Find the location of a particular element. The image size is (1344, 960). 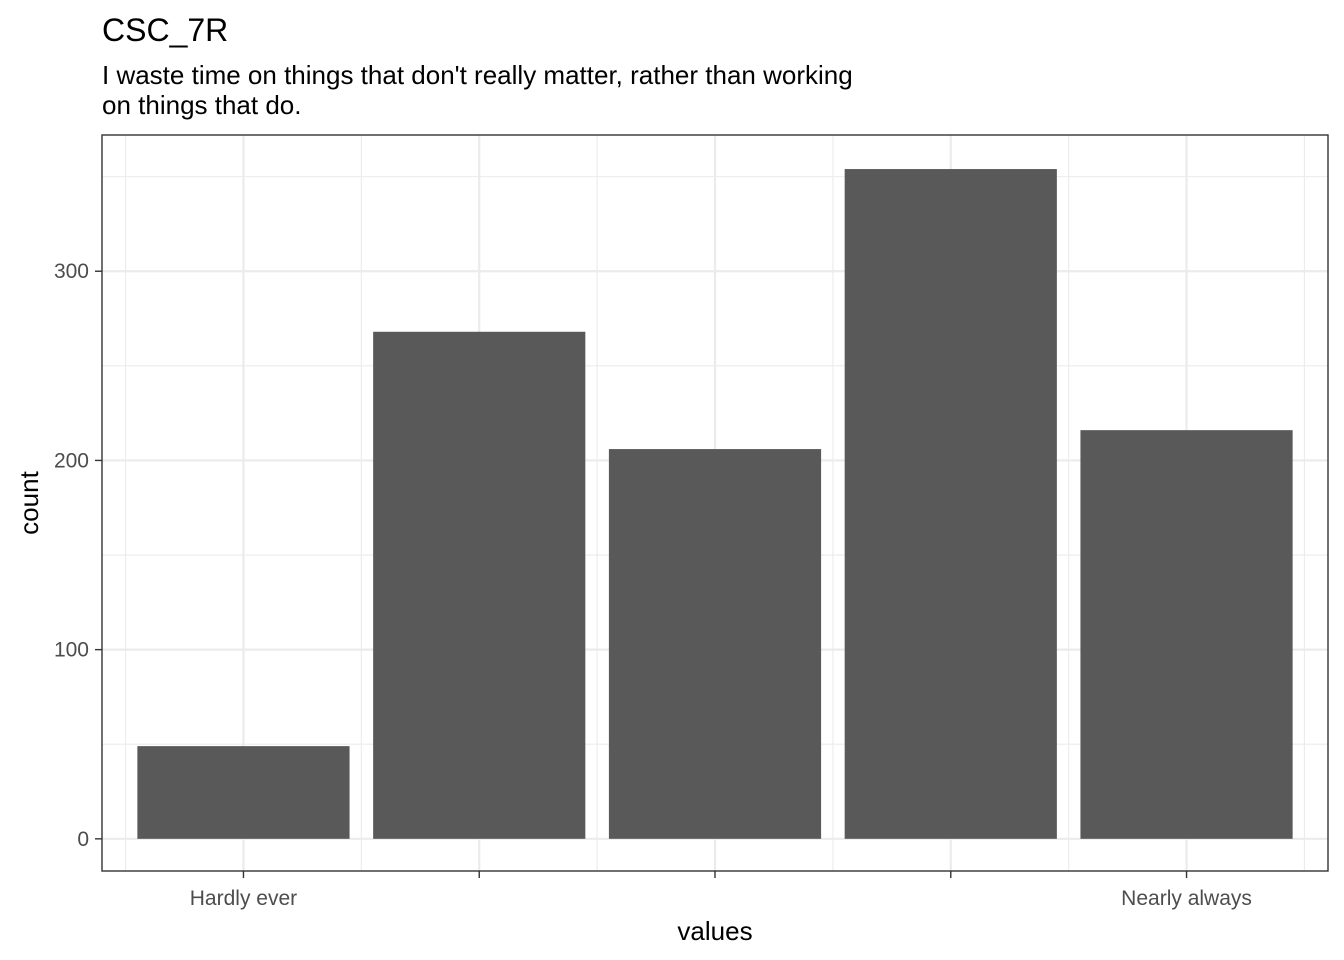

y-axis-title: count is located at coordinates (29, 502).